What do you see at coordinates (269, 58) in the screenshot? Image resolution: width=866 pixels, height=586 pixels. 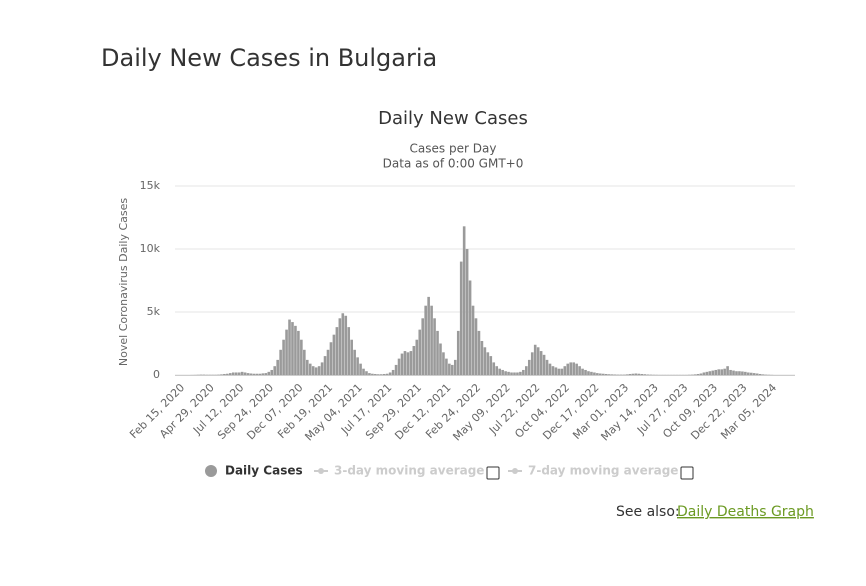 I see `page-title: Daily New Cases in Bulgaria` at bounding box center [269, 58].